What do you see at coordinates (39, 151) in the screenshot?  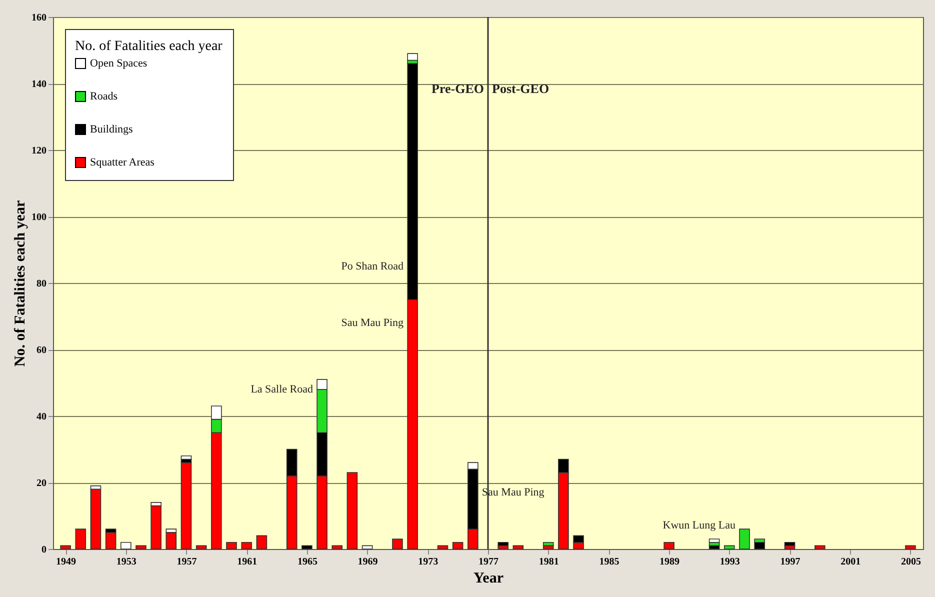 I see `y-tick-label: 120` at bounding box center [39, 151].